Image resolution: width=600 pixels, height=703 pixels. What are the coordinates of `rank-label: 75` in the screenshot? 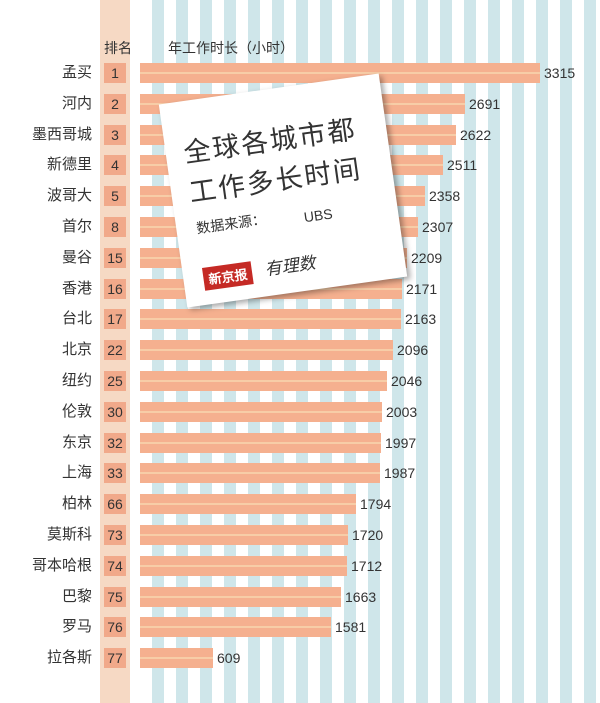 It's located at (115, 597).